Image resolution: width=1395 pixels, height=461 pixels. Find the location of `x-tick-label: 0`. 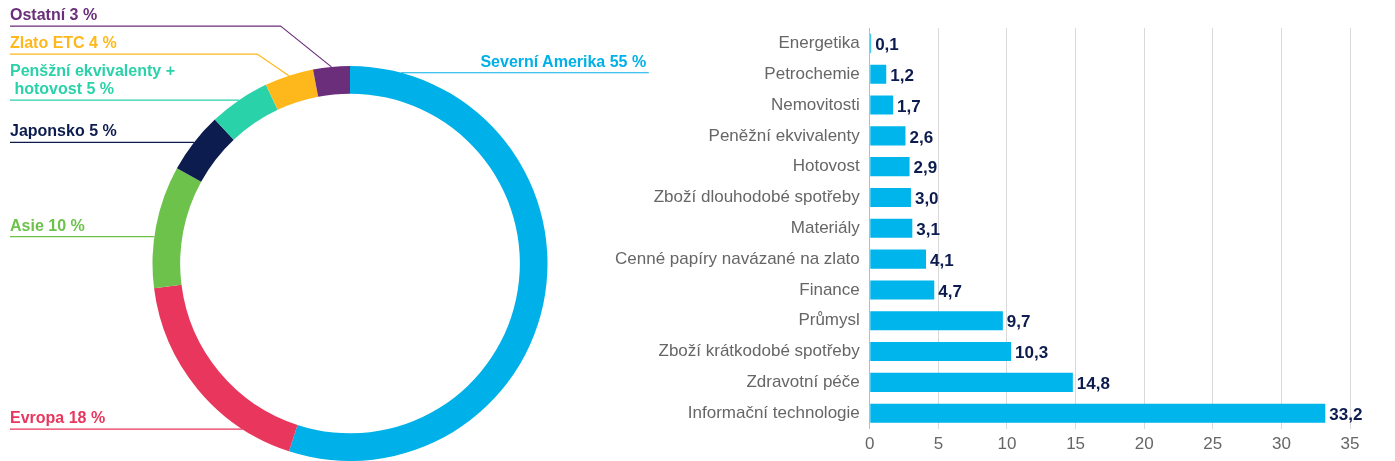

x-tick-label: 0 is located at coordinates (870, 444).